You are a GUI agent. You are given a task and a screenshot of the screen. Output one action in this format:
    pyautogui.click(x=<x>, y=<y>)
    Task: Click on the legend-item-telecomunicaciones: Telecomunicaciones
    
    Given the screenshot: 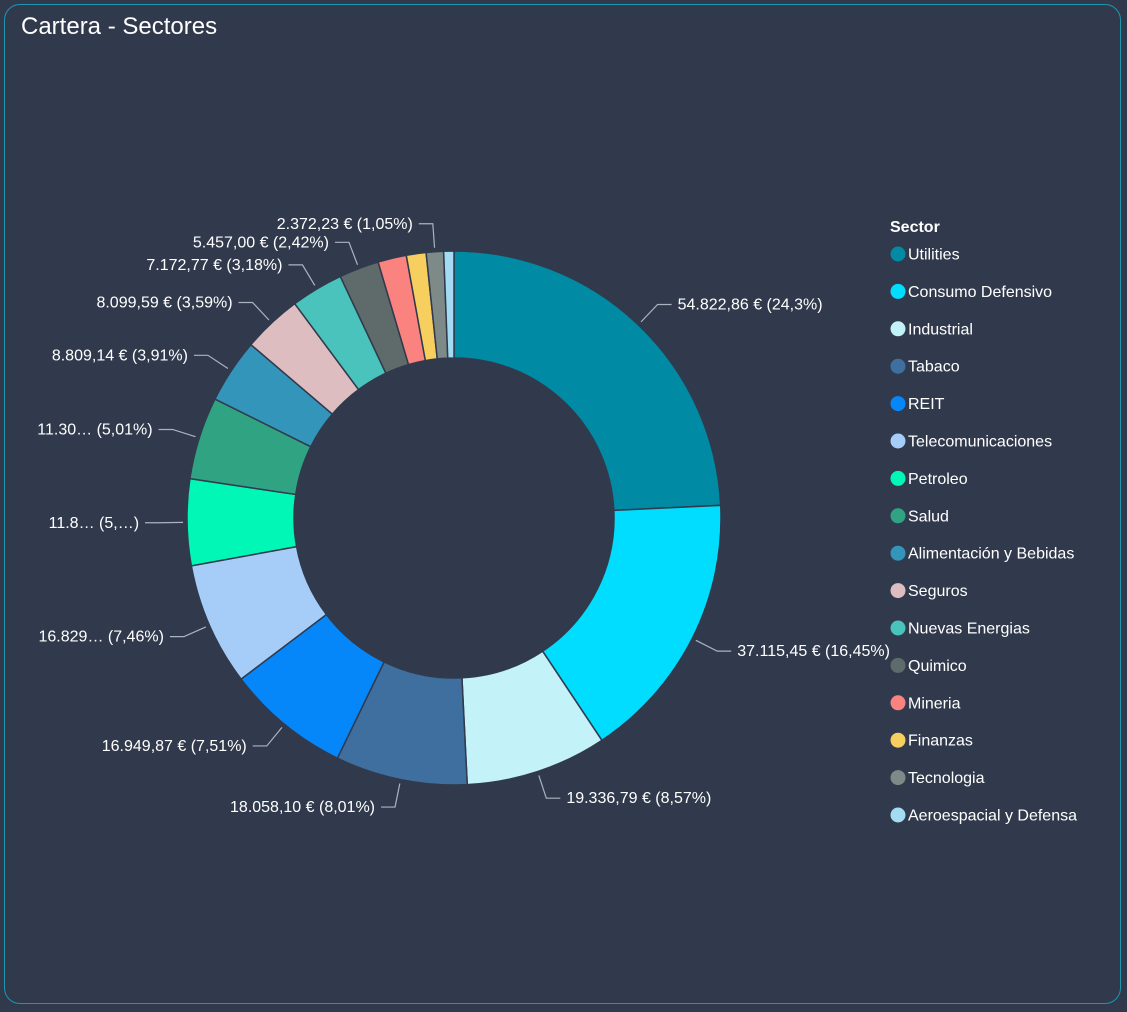 What is the action you would take?
    pyautogui.click(x=971, y=442)
    